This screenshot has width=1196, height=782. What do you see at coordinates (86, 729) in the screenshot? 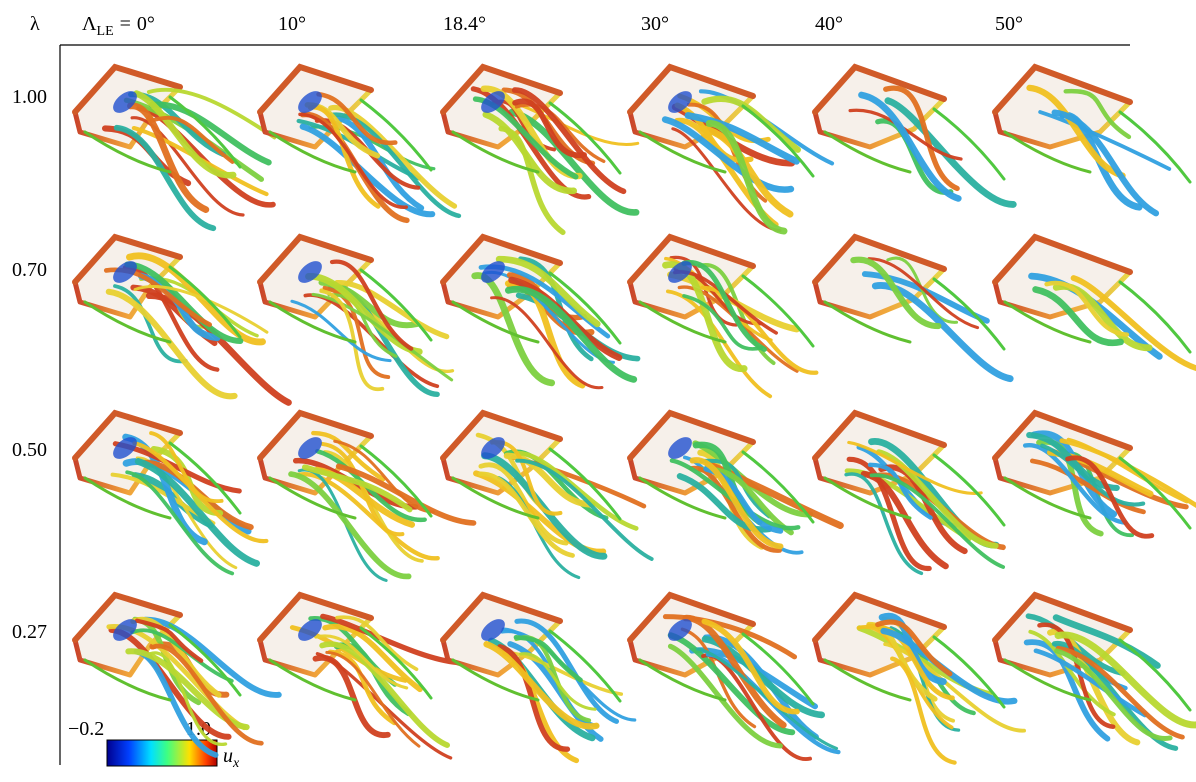
I see `colorbar-min: −0.2` at bounding box center [86, 729].